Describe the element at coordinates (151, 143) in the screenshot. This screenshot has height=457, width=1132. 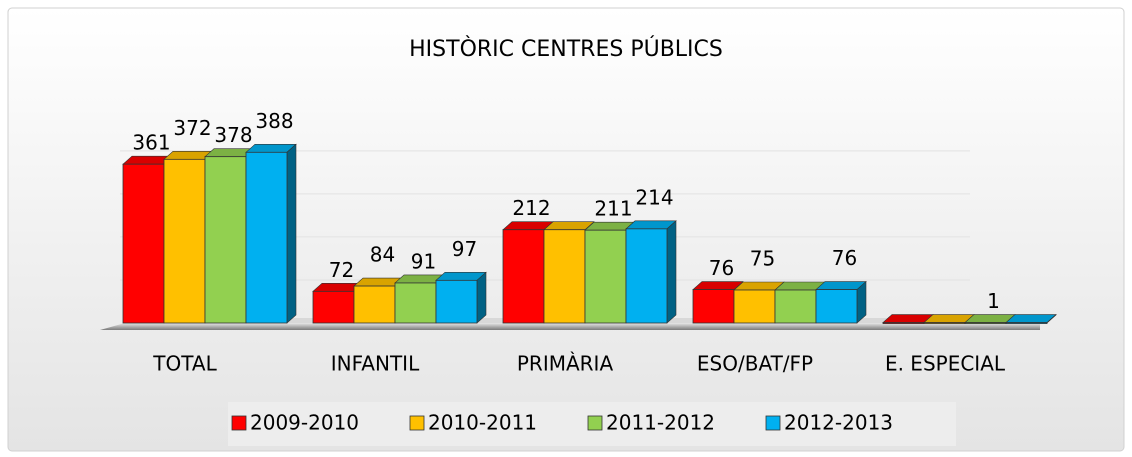
I see `value-label: 361` at that location.